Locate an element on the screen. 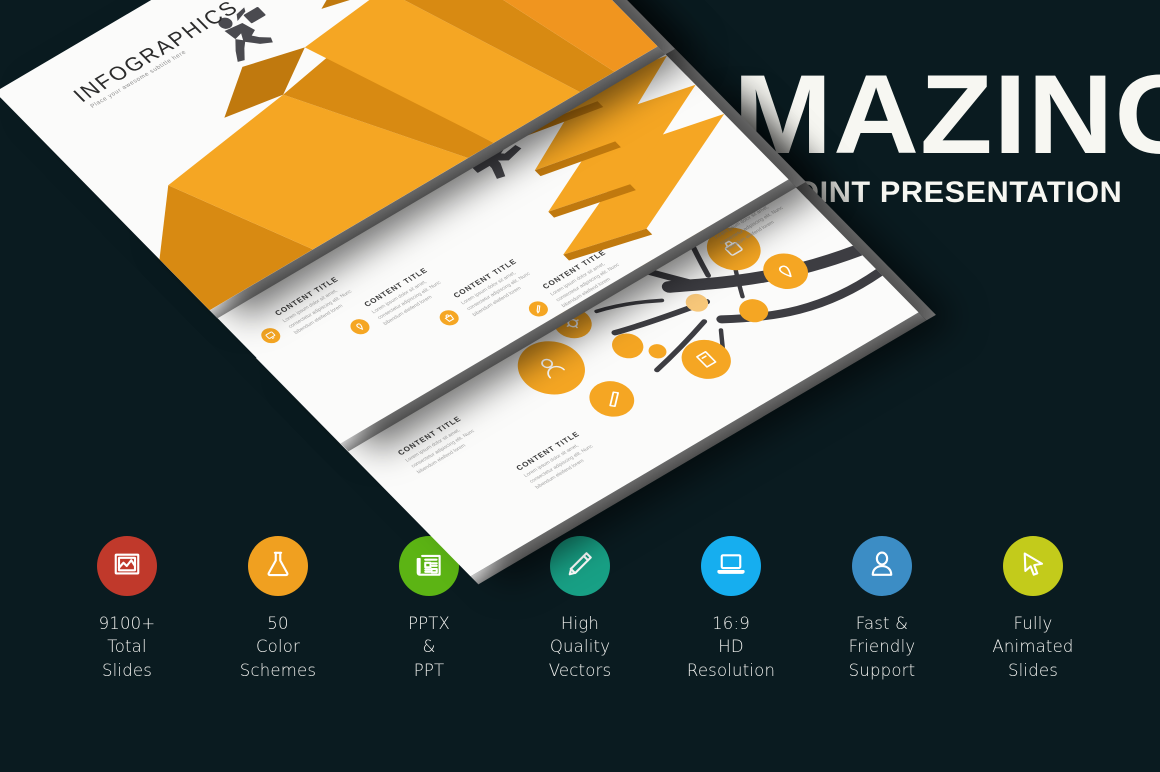 This screenshot has height=772, width=1160. feature-label: Fast & Friendly Support is located at coordinates (882, 647).